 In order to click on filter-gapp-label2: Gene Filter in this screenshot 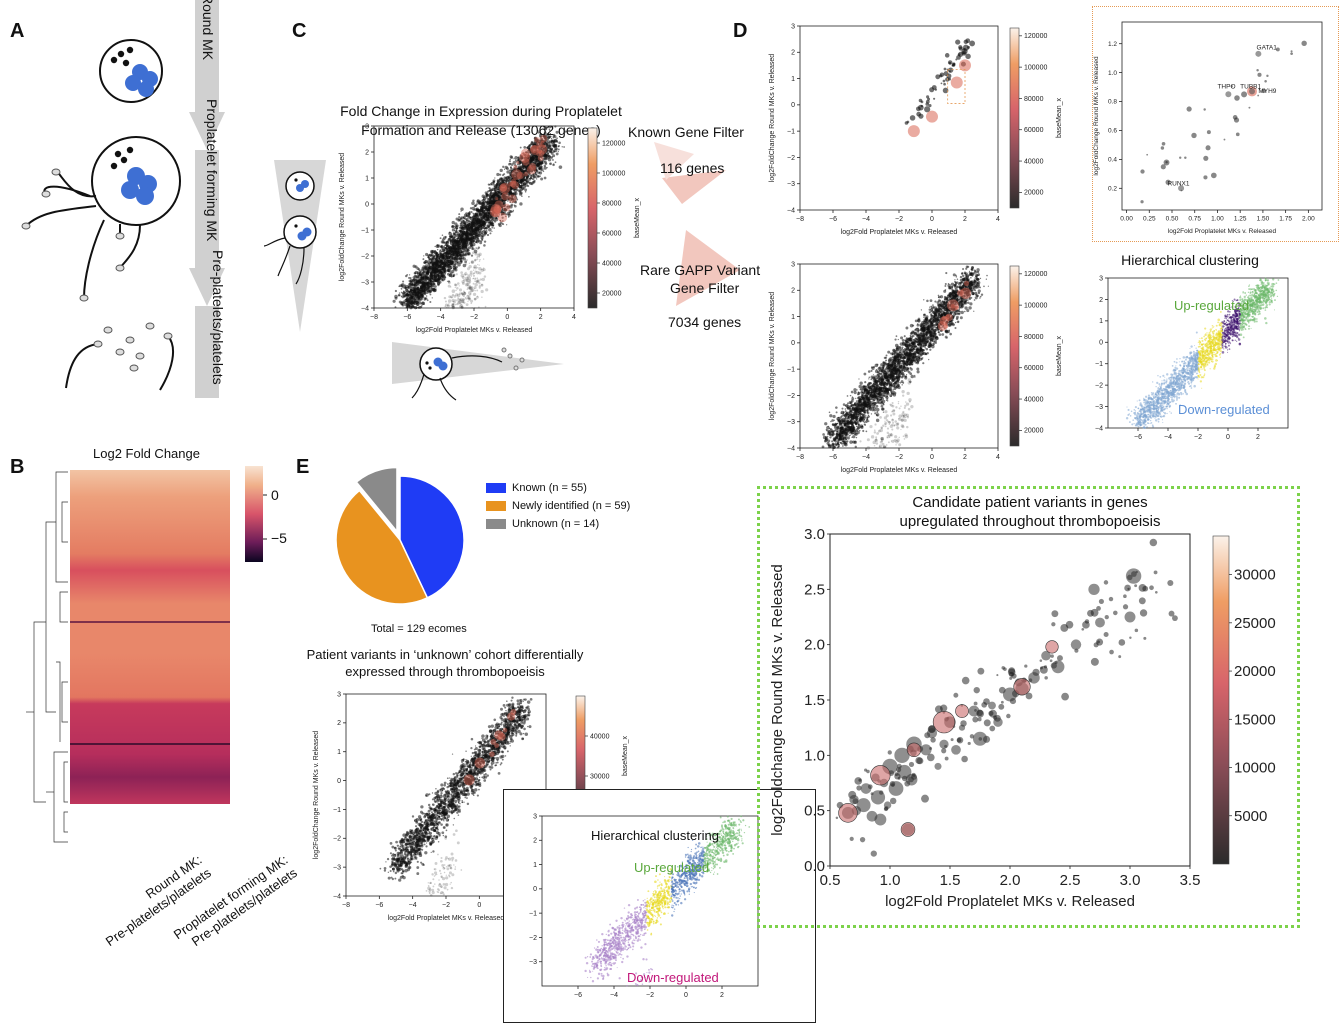, I will do `click(705, 288)`.